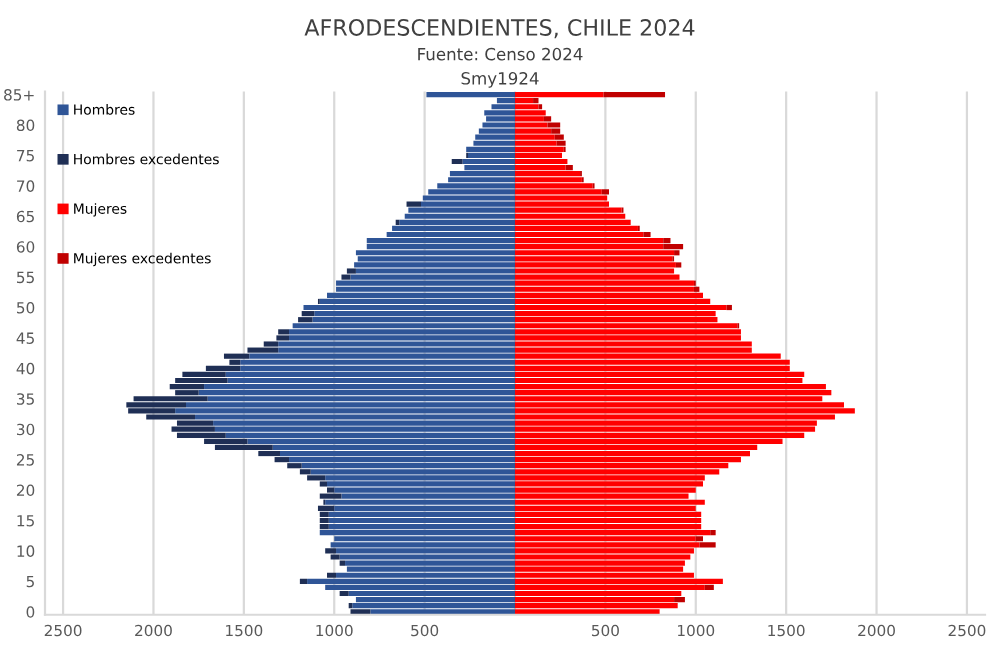 The height and width of the screenshot is (654, 1000). I want to click on text: Smy1924, so click(500, 80).